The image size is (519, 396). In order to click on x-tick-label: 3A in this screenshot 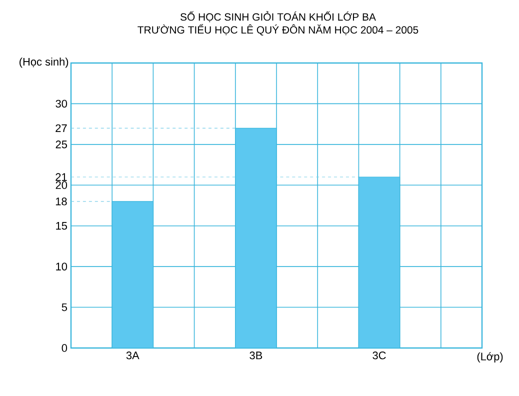, I will do `click(133, 356)`.